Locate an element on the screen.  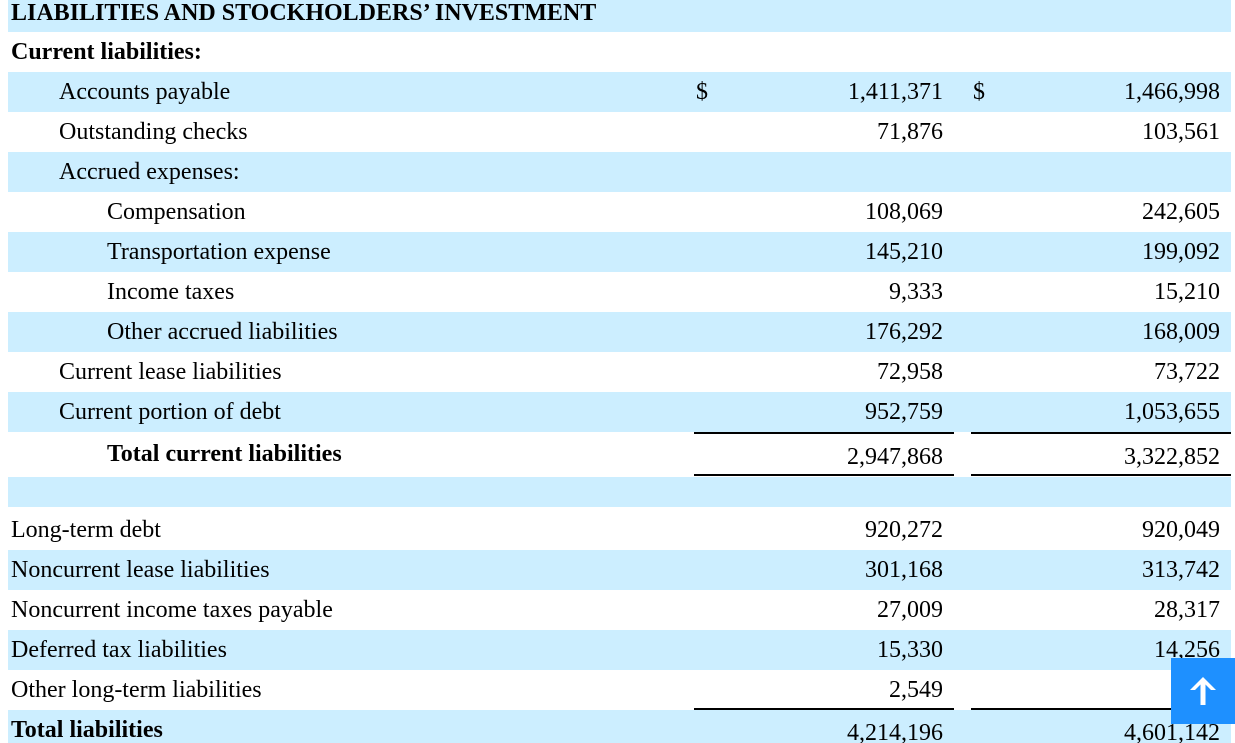
value-current: 1,411,371 is located at coordinates (895, 92).